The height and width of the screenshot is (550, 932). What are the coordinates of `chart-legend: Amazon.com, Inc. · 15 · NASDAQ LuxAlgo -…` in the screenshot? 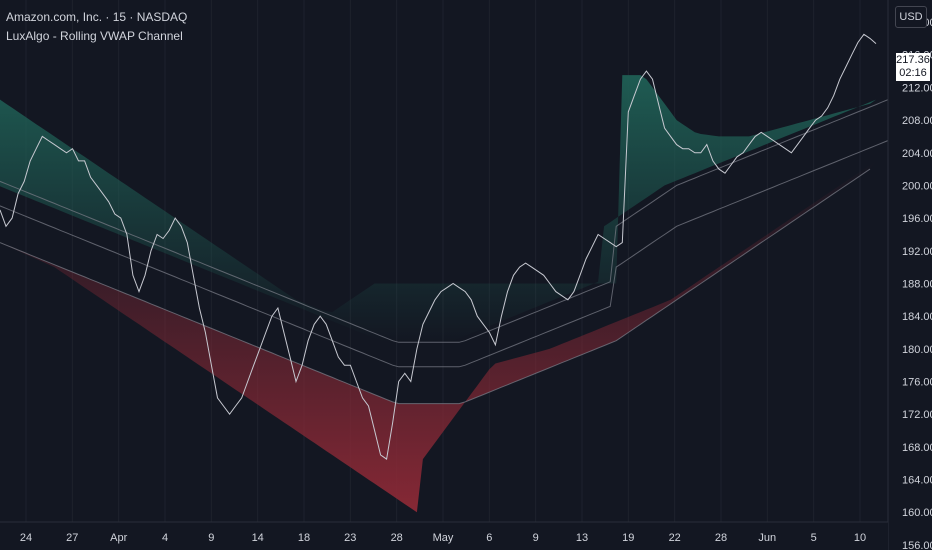 It's located at (96, 27).